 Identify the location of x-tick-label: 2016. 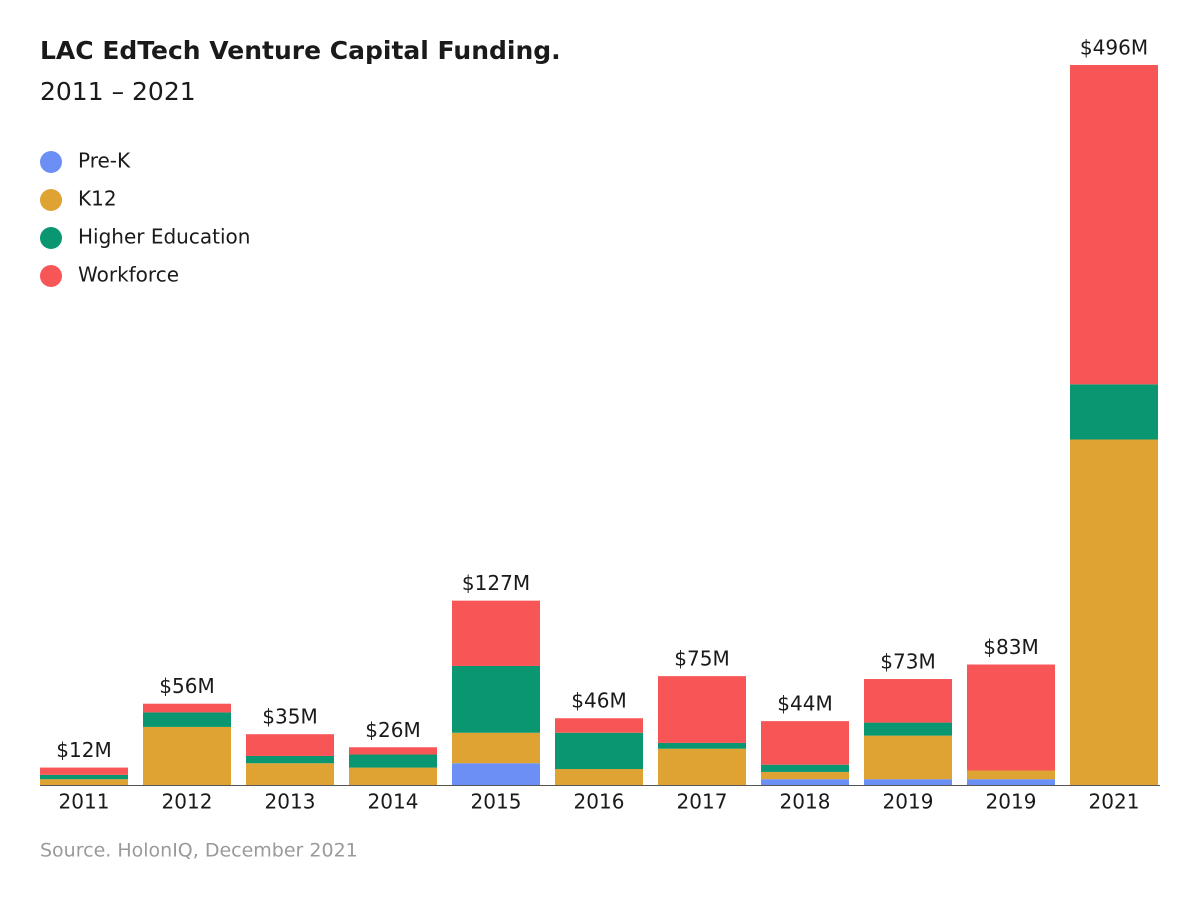
(599, 802).